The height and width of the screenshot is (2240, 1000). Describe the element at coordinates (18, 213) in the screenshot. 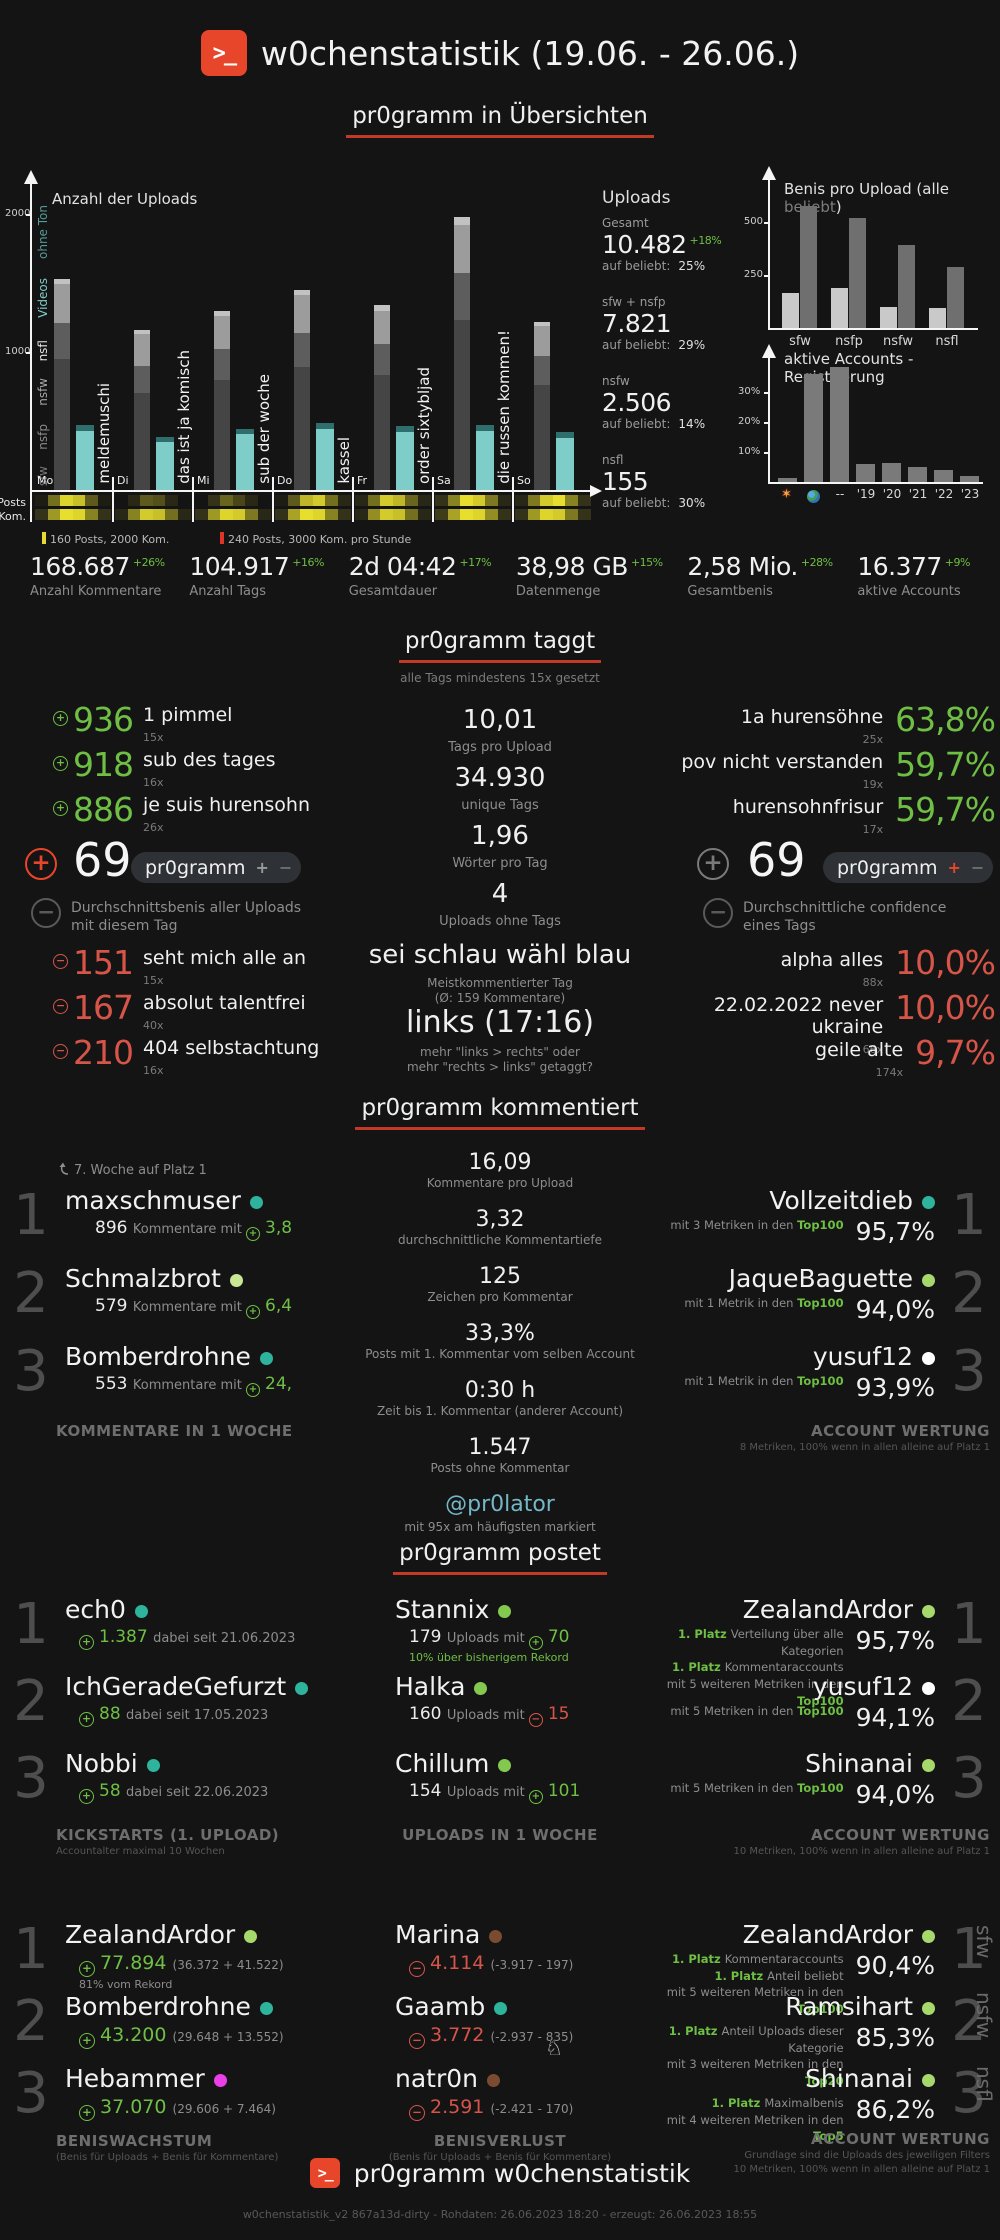

I see `y-tick-label: 2000` at that location.